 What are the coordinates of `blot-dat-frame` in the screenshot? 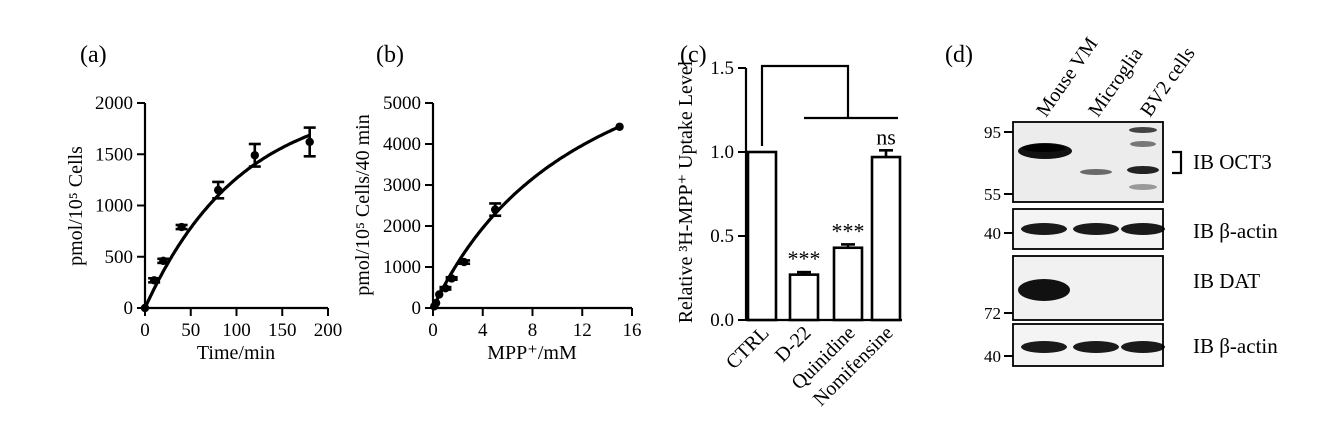 It's located at (1088, 288).